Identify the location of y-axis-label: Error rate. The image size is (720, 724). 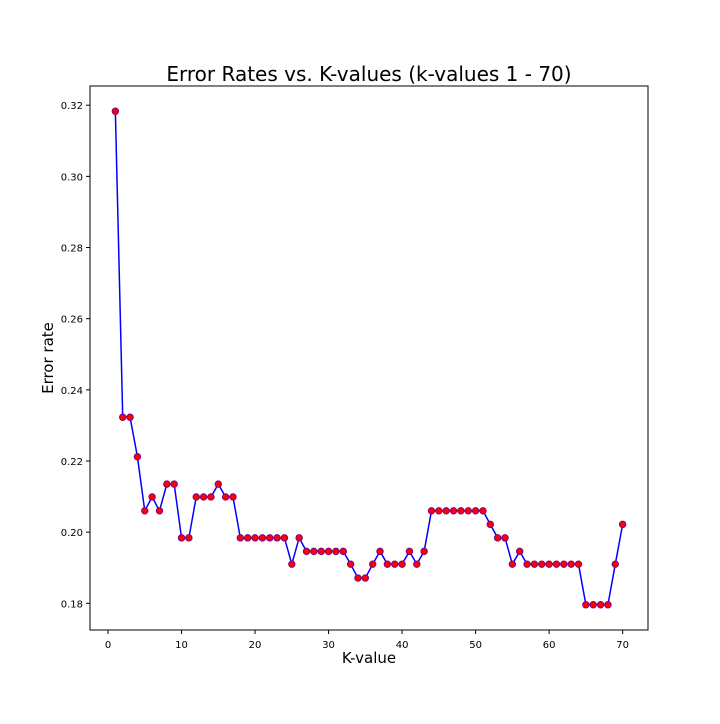
(48, 358).